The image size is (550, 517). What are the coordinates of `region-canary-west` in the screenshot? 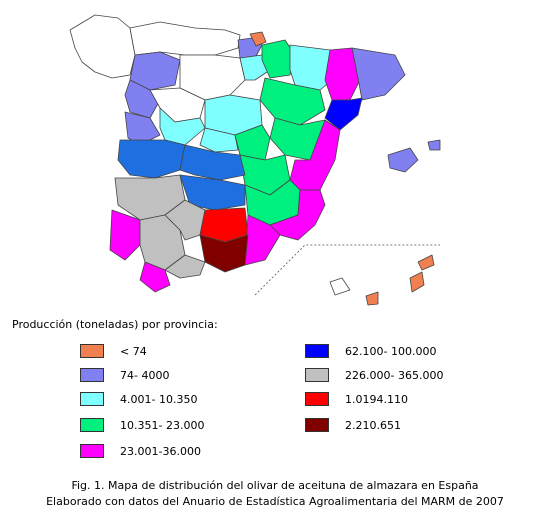 It's located at (340, 286).